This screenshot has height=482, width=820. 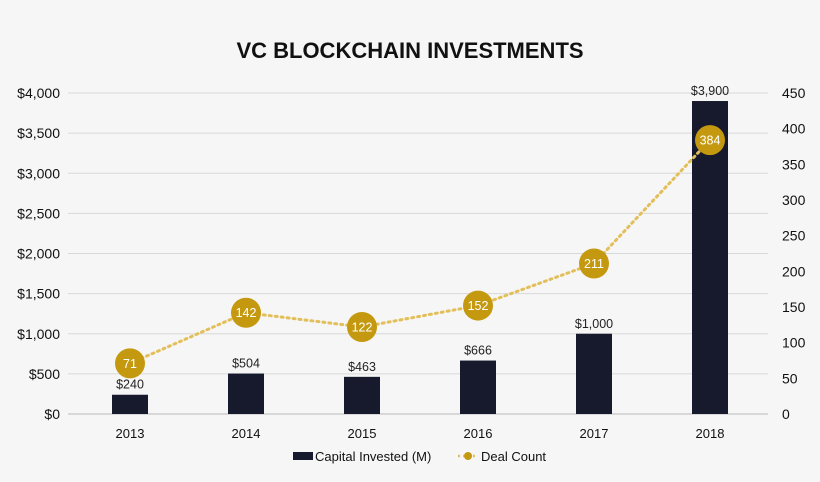 What do you see at coordinates (513, 456) in the screenshot?
I see `legend-label-deal: Deal Count` at bounding box center [513, 456].